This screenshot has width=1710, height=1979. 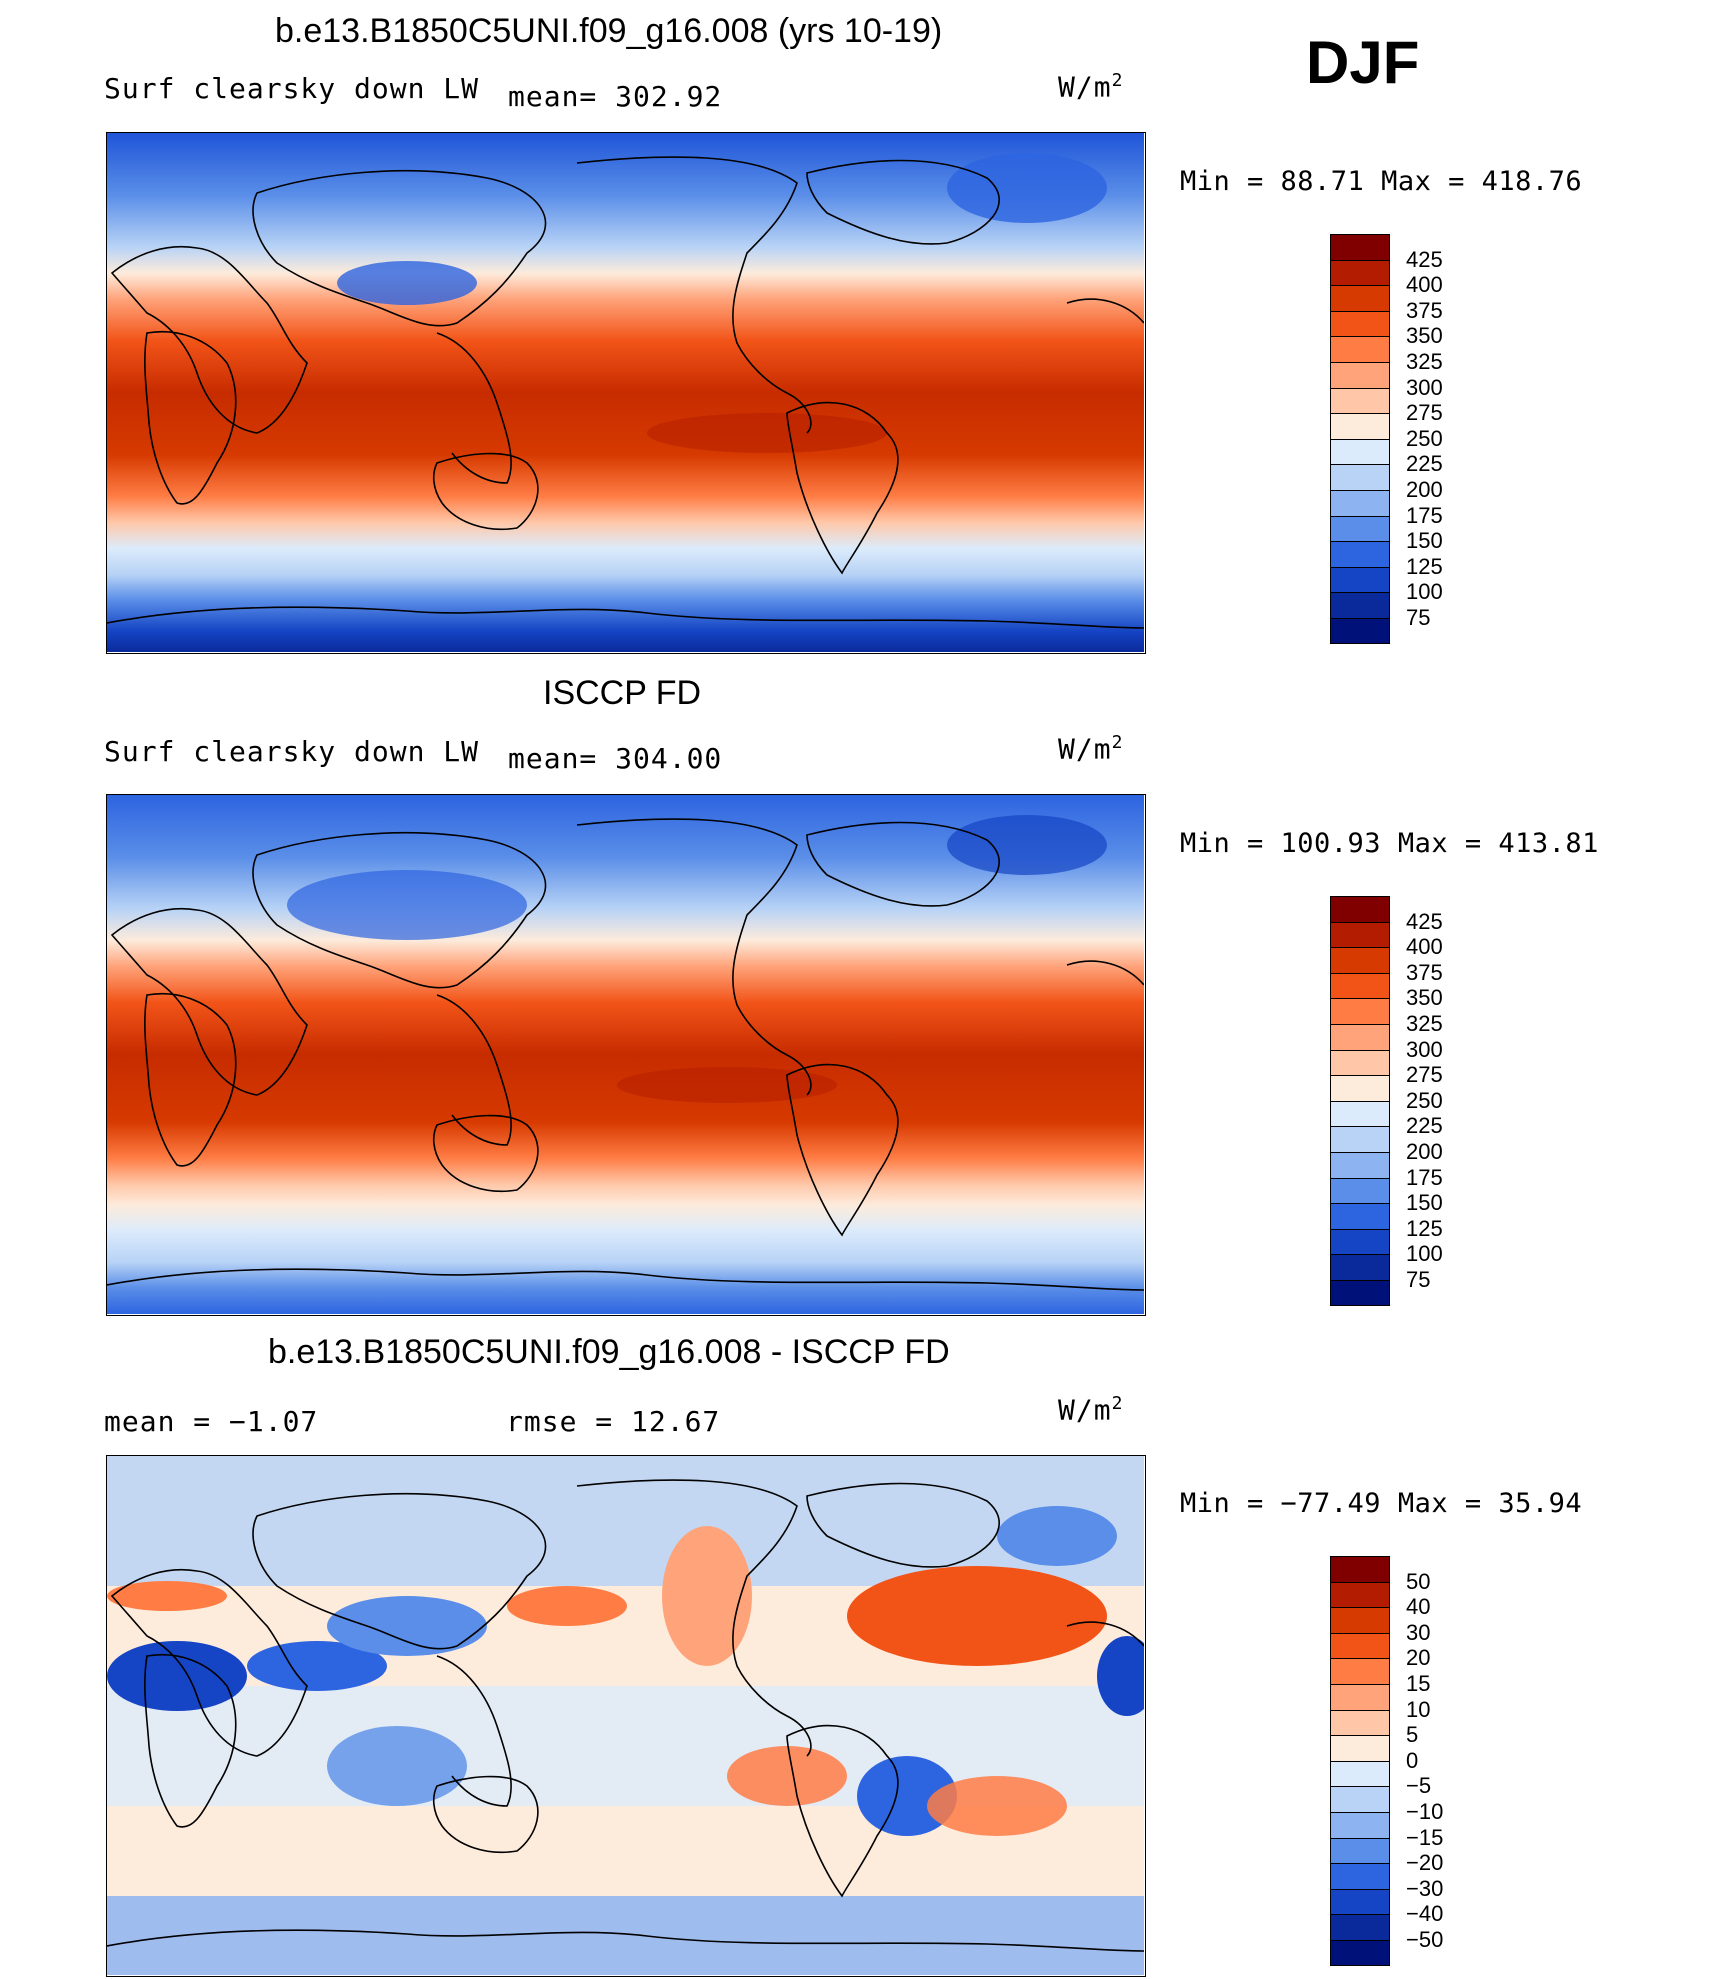 I want to click on colorbar-1-label: 225, so click(x=1424, y=464).